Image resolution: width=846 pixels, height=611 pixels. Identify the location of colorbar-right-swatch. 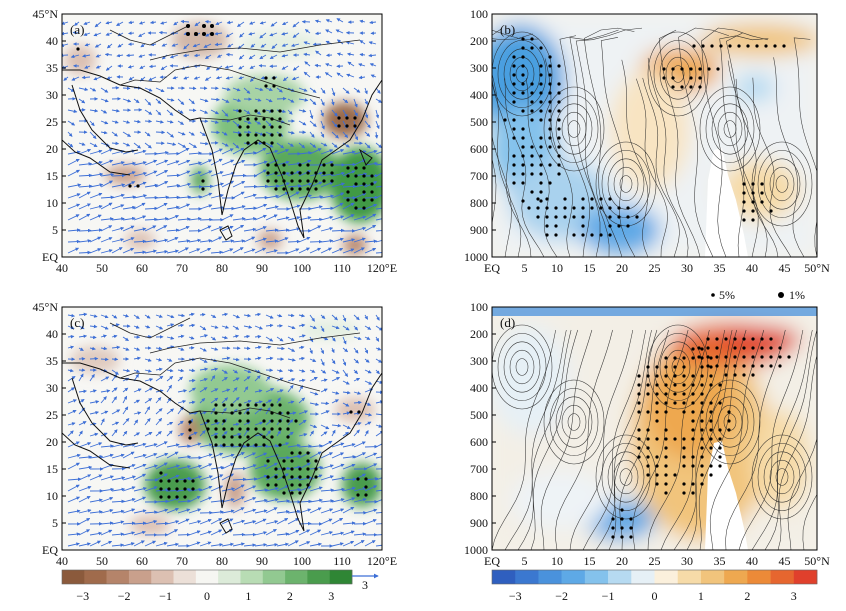
(805, 577).